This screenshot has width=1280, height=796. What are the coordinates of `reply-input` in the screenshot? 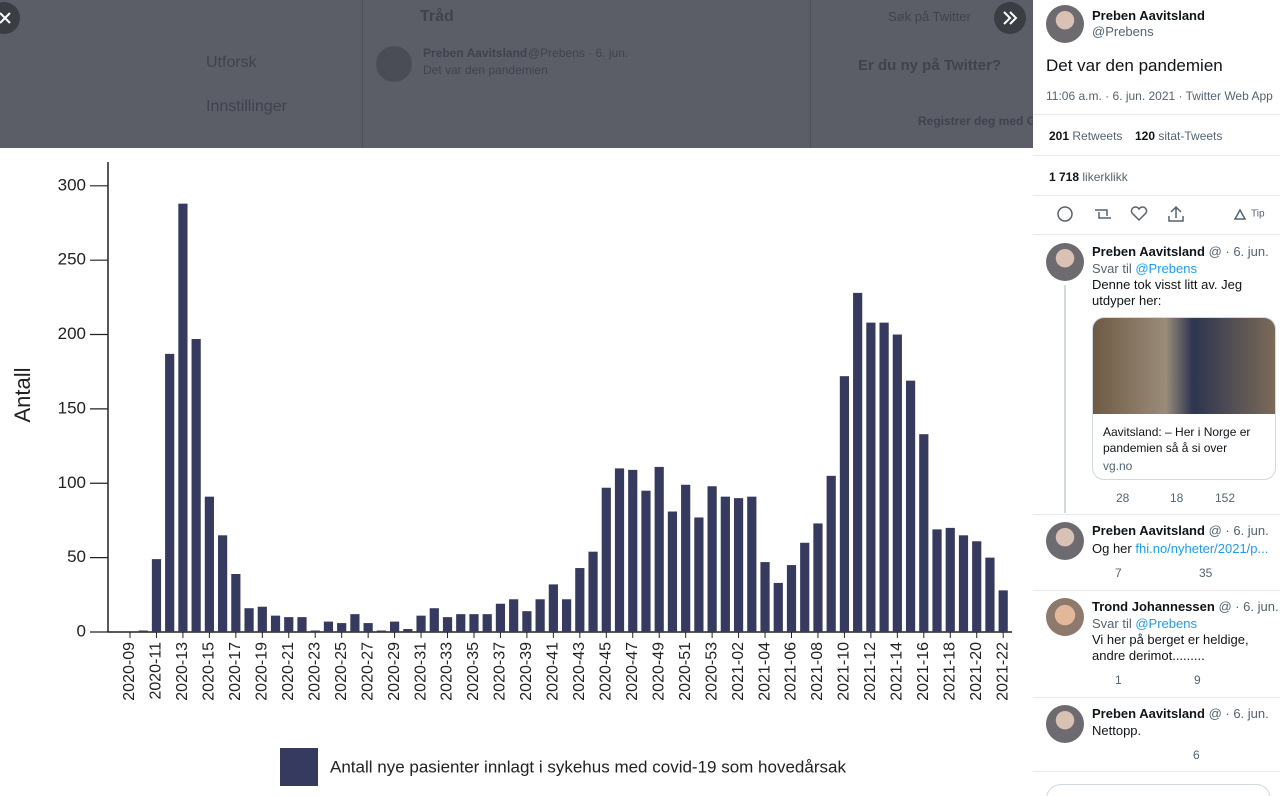 It's located at (1158, 790).